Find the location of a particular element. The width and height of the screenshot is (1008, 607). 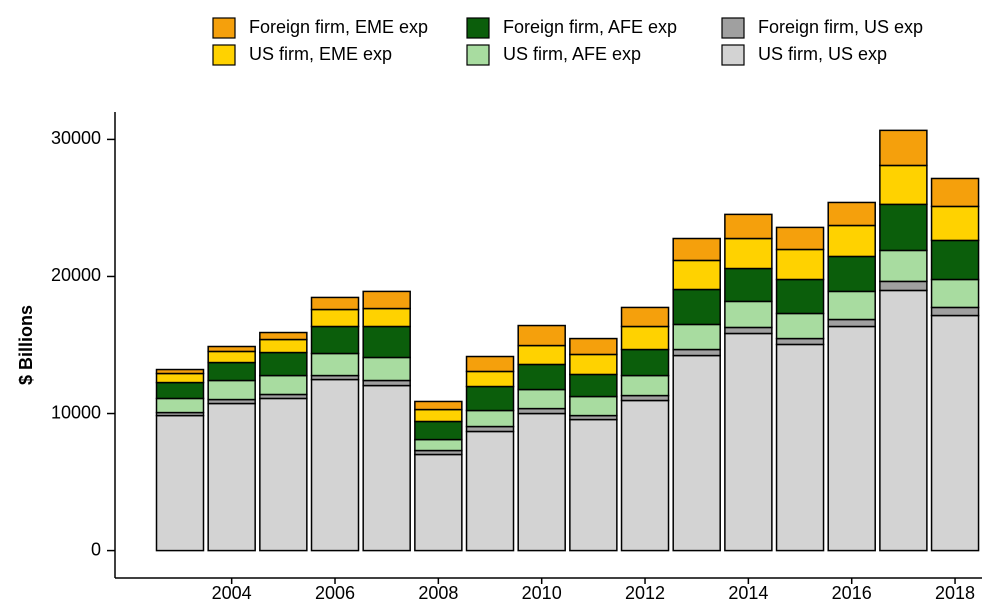

legend-label: US firm, US exp is located at coordinates (822, 54).